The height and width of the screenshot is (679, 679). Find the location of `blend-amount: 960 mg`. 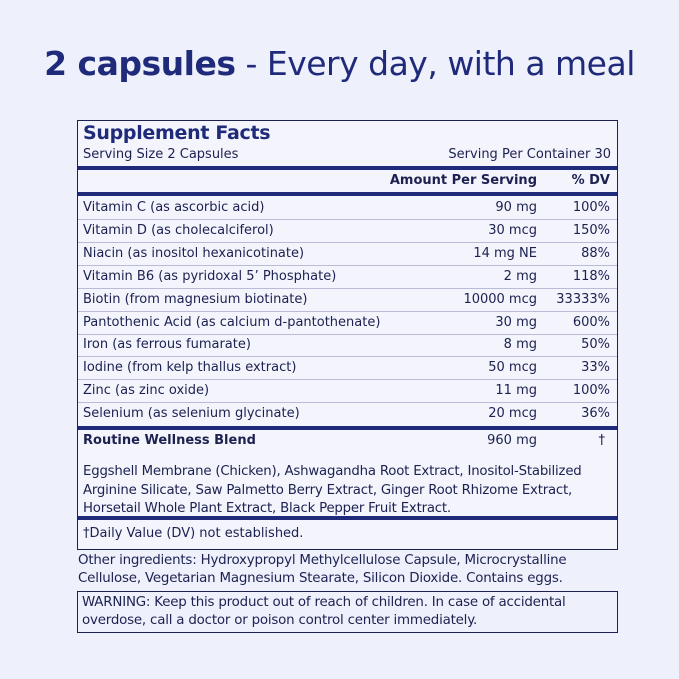

blend-amount: 960 mg is located at coordinates (512, 440).